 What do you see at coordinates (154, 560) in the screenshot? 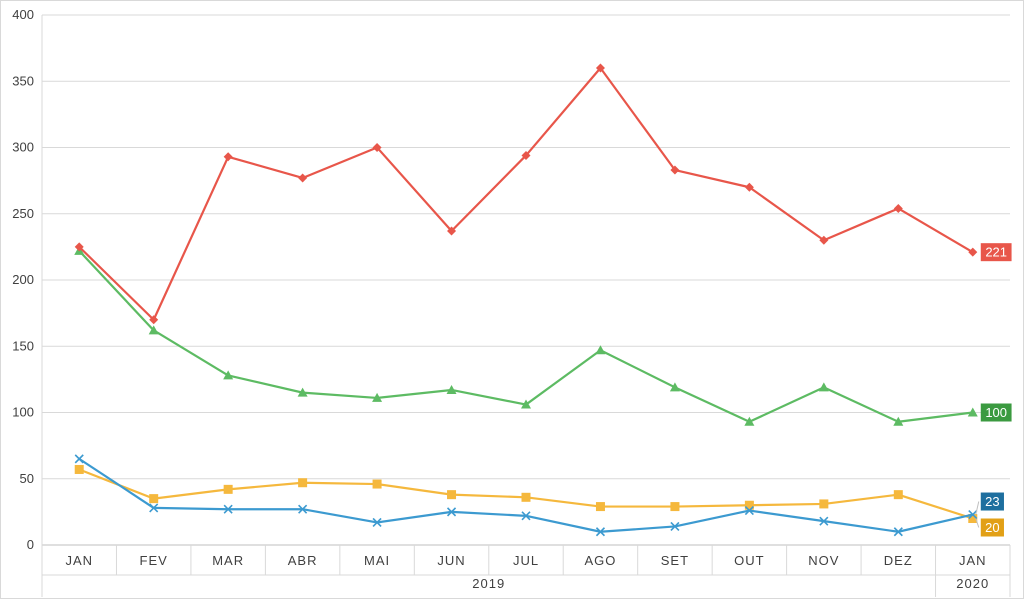
I see `x-tick-label: FEV` at bounding box center [154, 560].